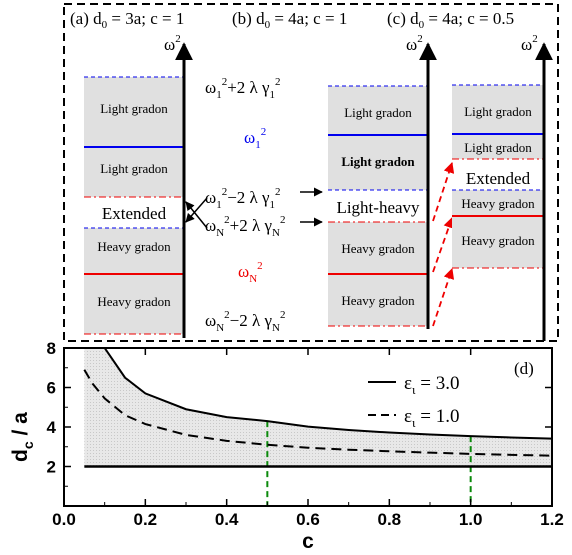 The width and height of the screenshot is (572, 555). What do you see at coordinates (378, 248) in the screenshot?
I see `band-label-b-4: Heavy gradon` at bounding box center [378, 248].